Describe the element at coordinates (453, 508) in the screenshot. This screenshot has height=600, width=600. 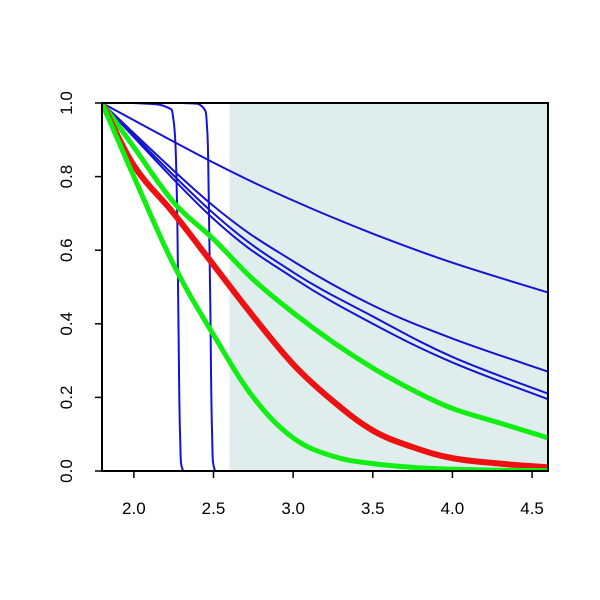
I see `x-tick-label: 4.0` at that location.